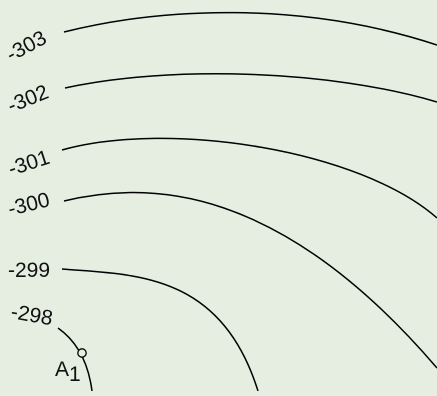 The width and height of the screenshot is (437, 396). Describe the element at coordinates (28, 99) in the screenshot. I see `contour-label-302: -302` at that location.